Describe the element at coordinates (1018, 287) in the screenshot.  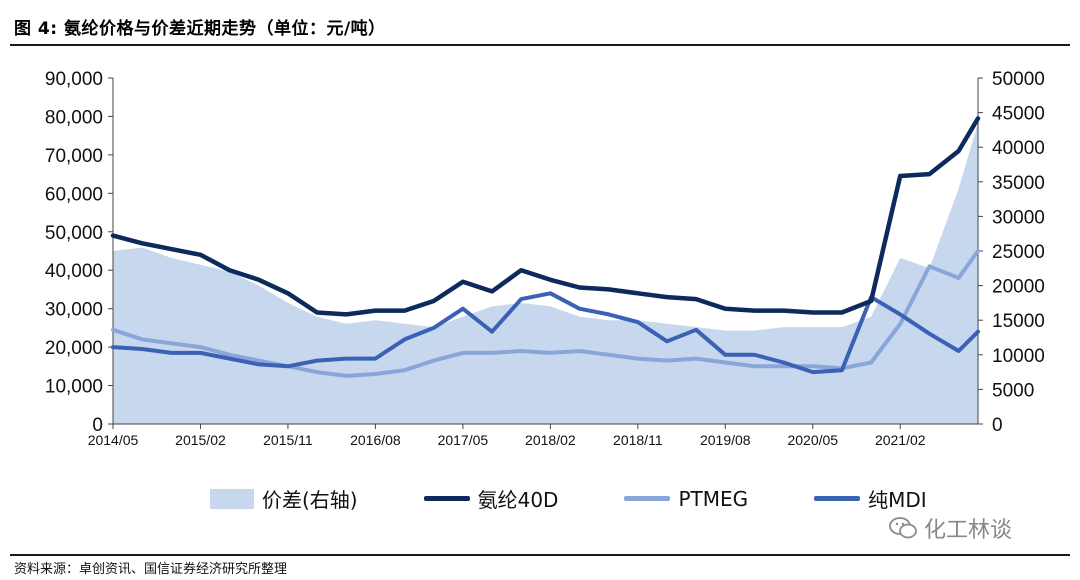
I see `y-right-tick-label: 20000` at that location.